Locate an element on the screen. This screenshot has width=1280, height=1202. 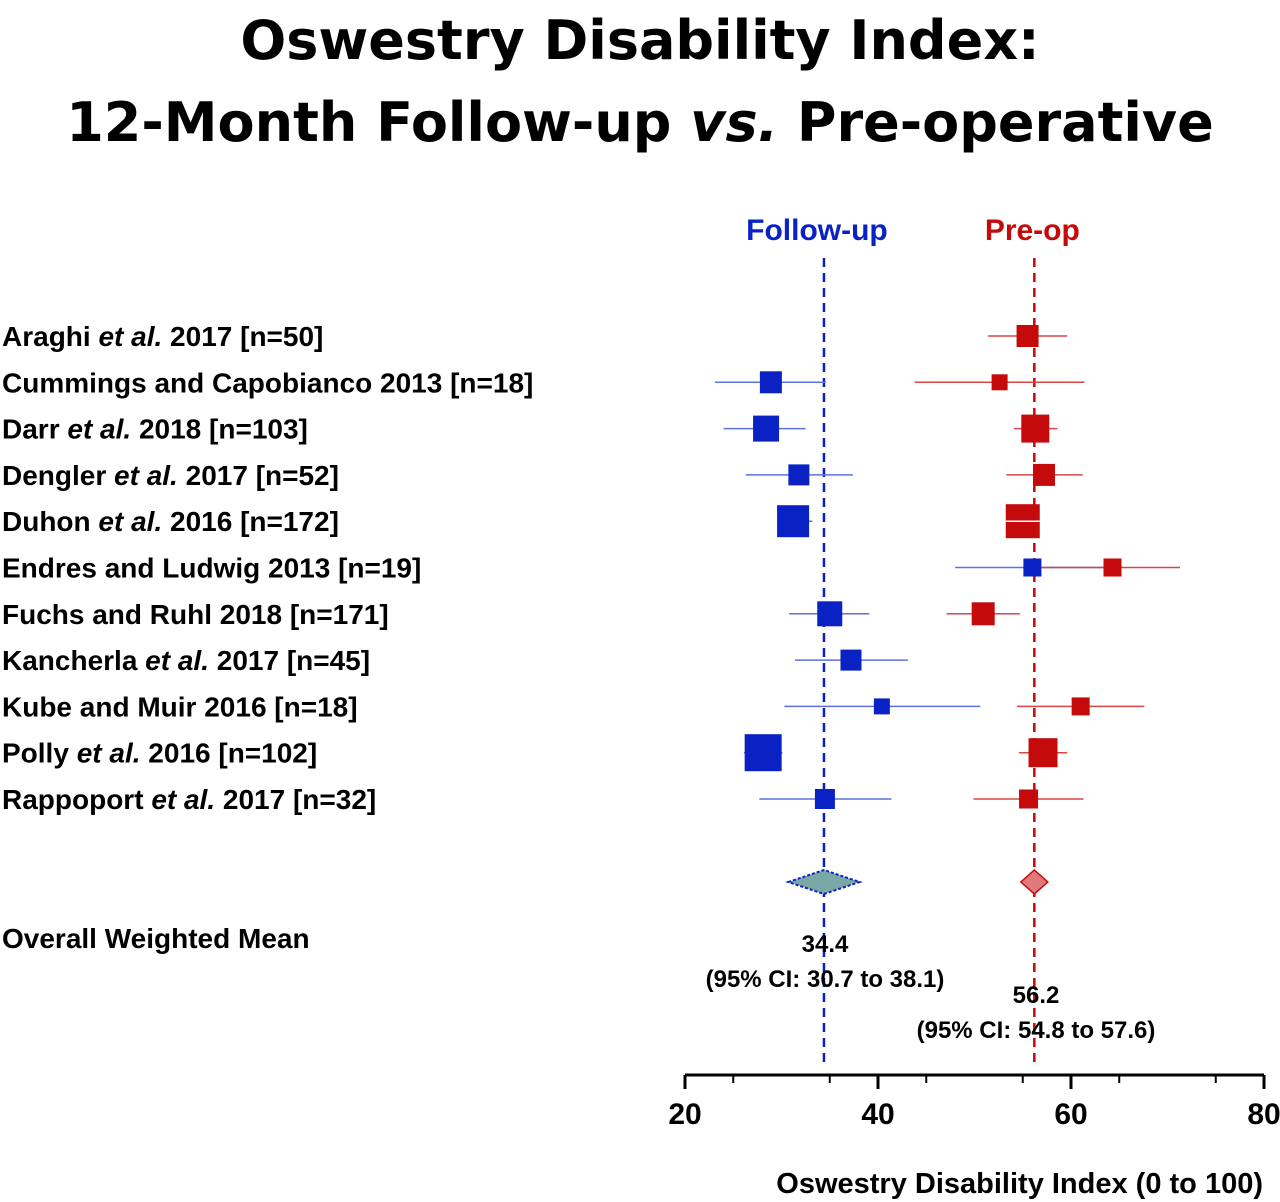
chart-title-line-2-pre: 12-Month Follow-up is located at coordinates (378, 122).